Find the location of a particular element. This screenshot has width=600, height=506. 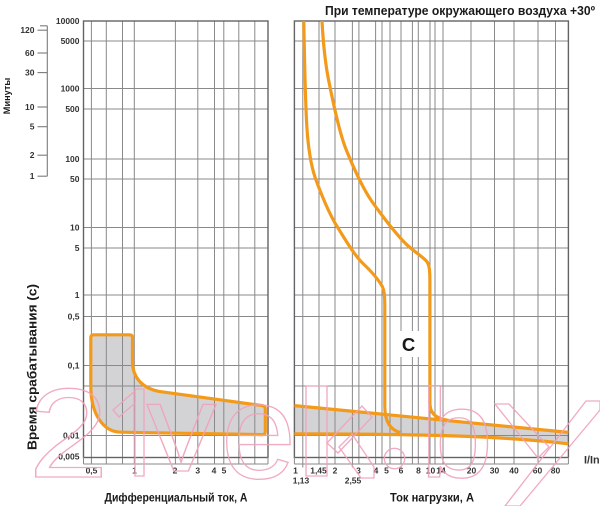

svg-text: I/In is located at coordinates (592, 461).